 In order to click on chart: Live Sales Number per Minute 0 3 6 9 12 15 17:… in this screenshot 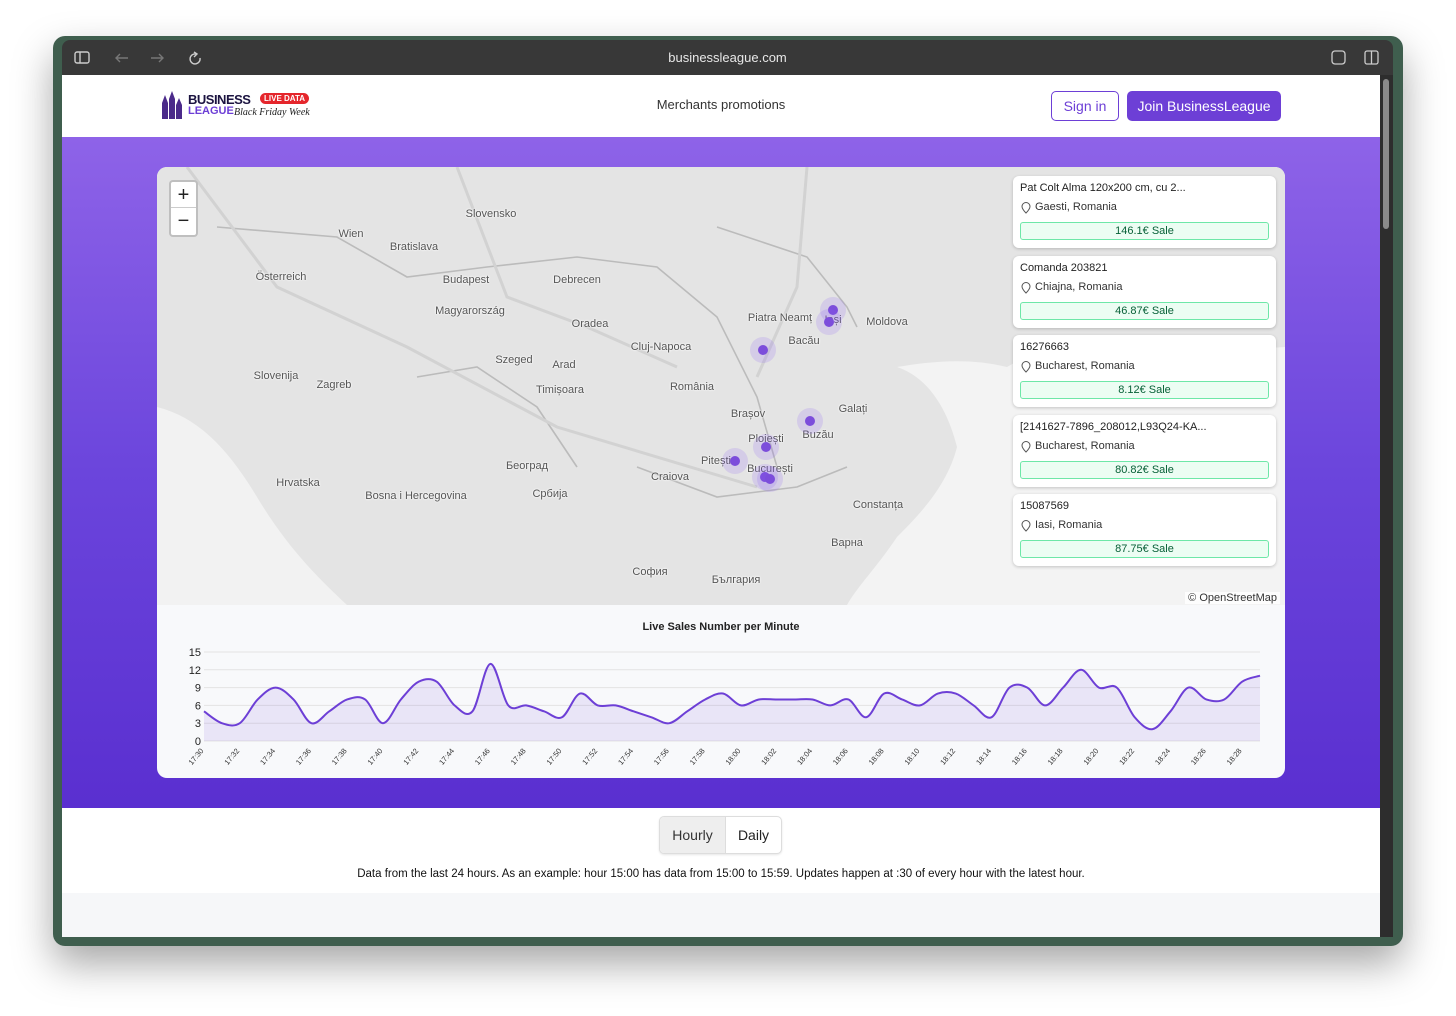, I will do `click(724, 694)`.